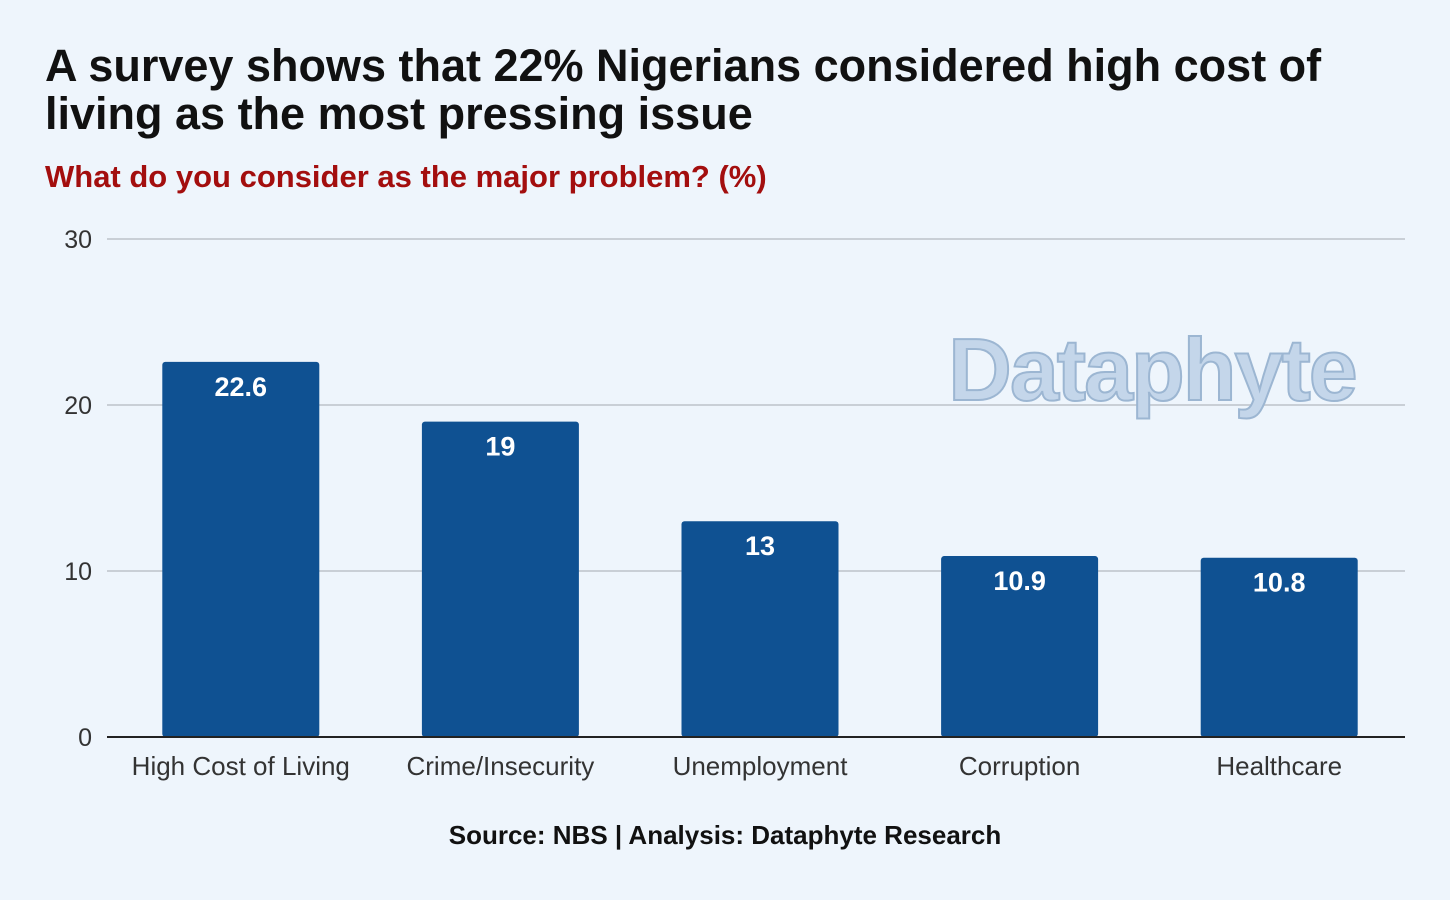  I want to click on y-tick-label: 0, so click(85, 738).